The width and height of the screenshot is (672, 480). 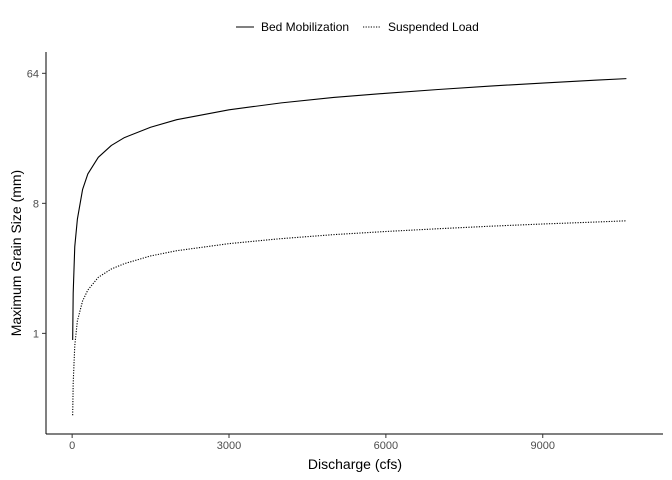 I want to click on legend-label-2: Suspended Load, so click(x=433, y=27).